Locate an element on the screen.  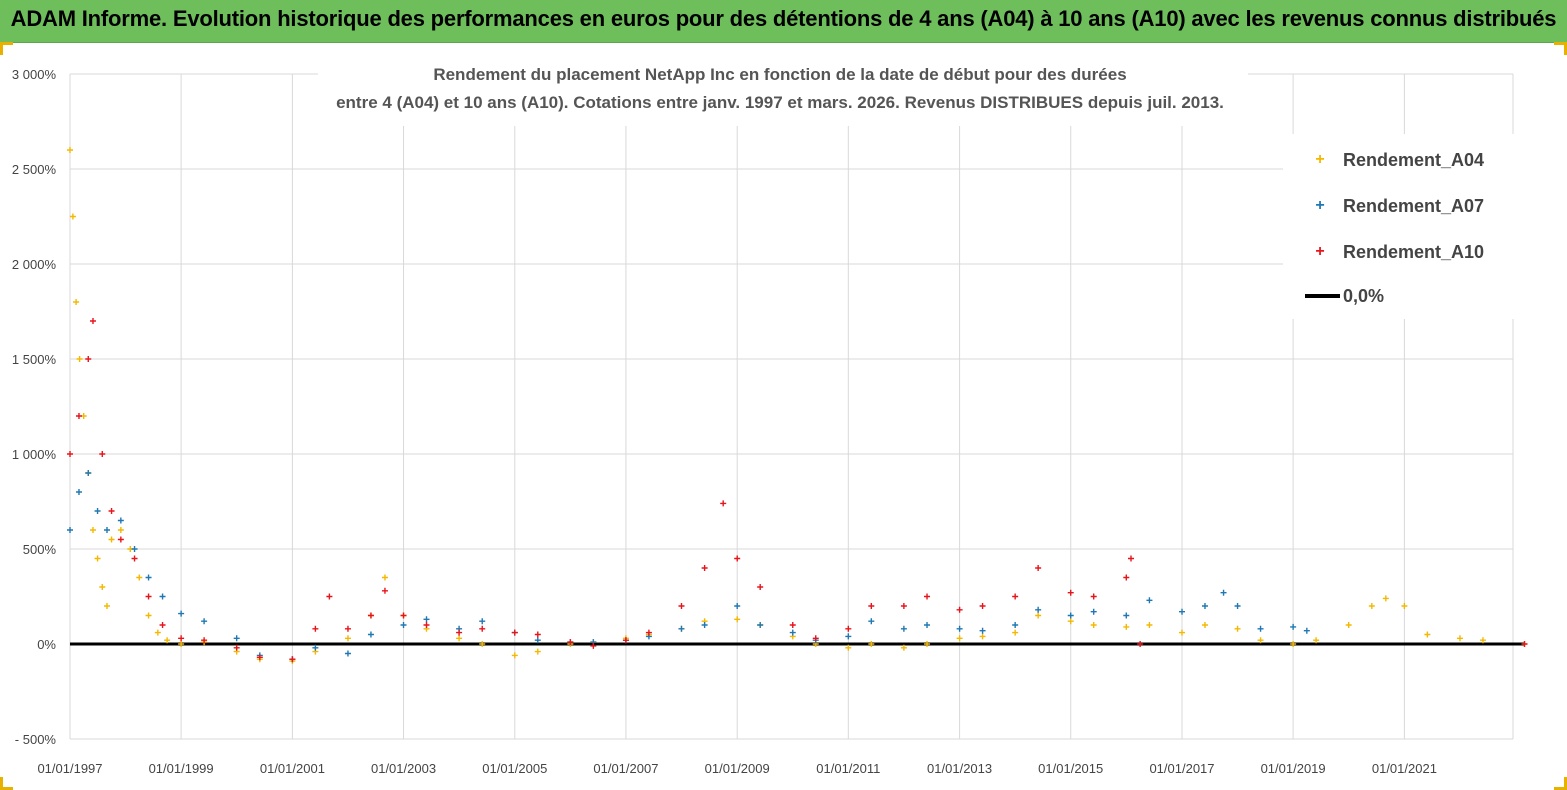
y-tick-label: 2 000% is located at coordinates (34, 264).